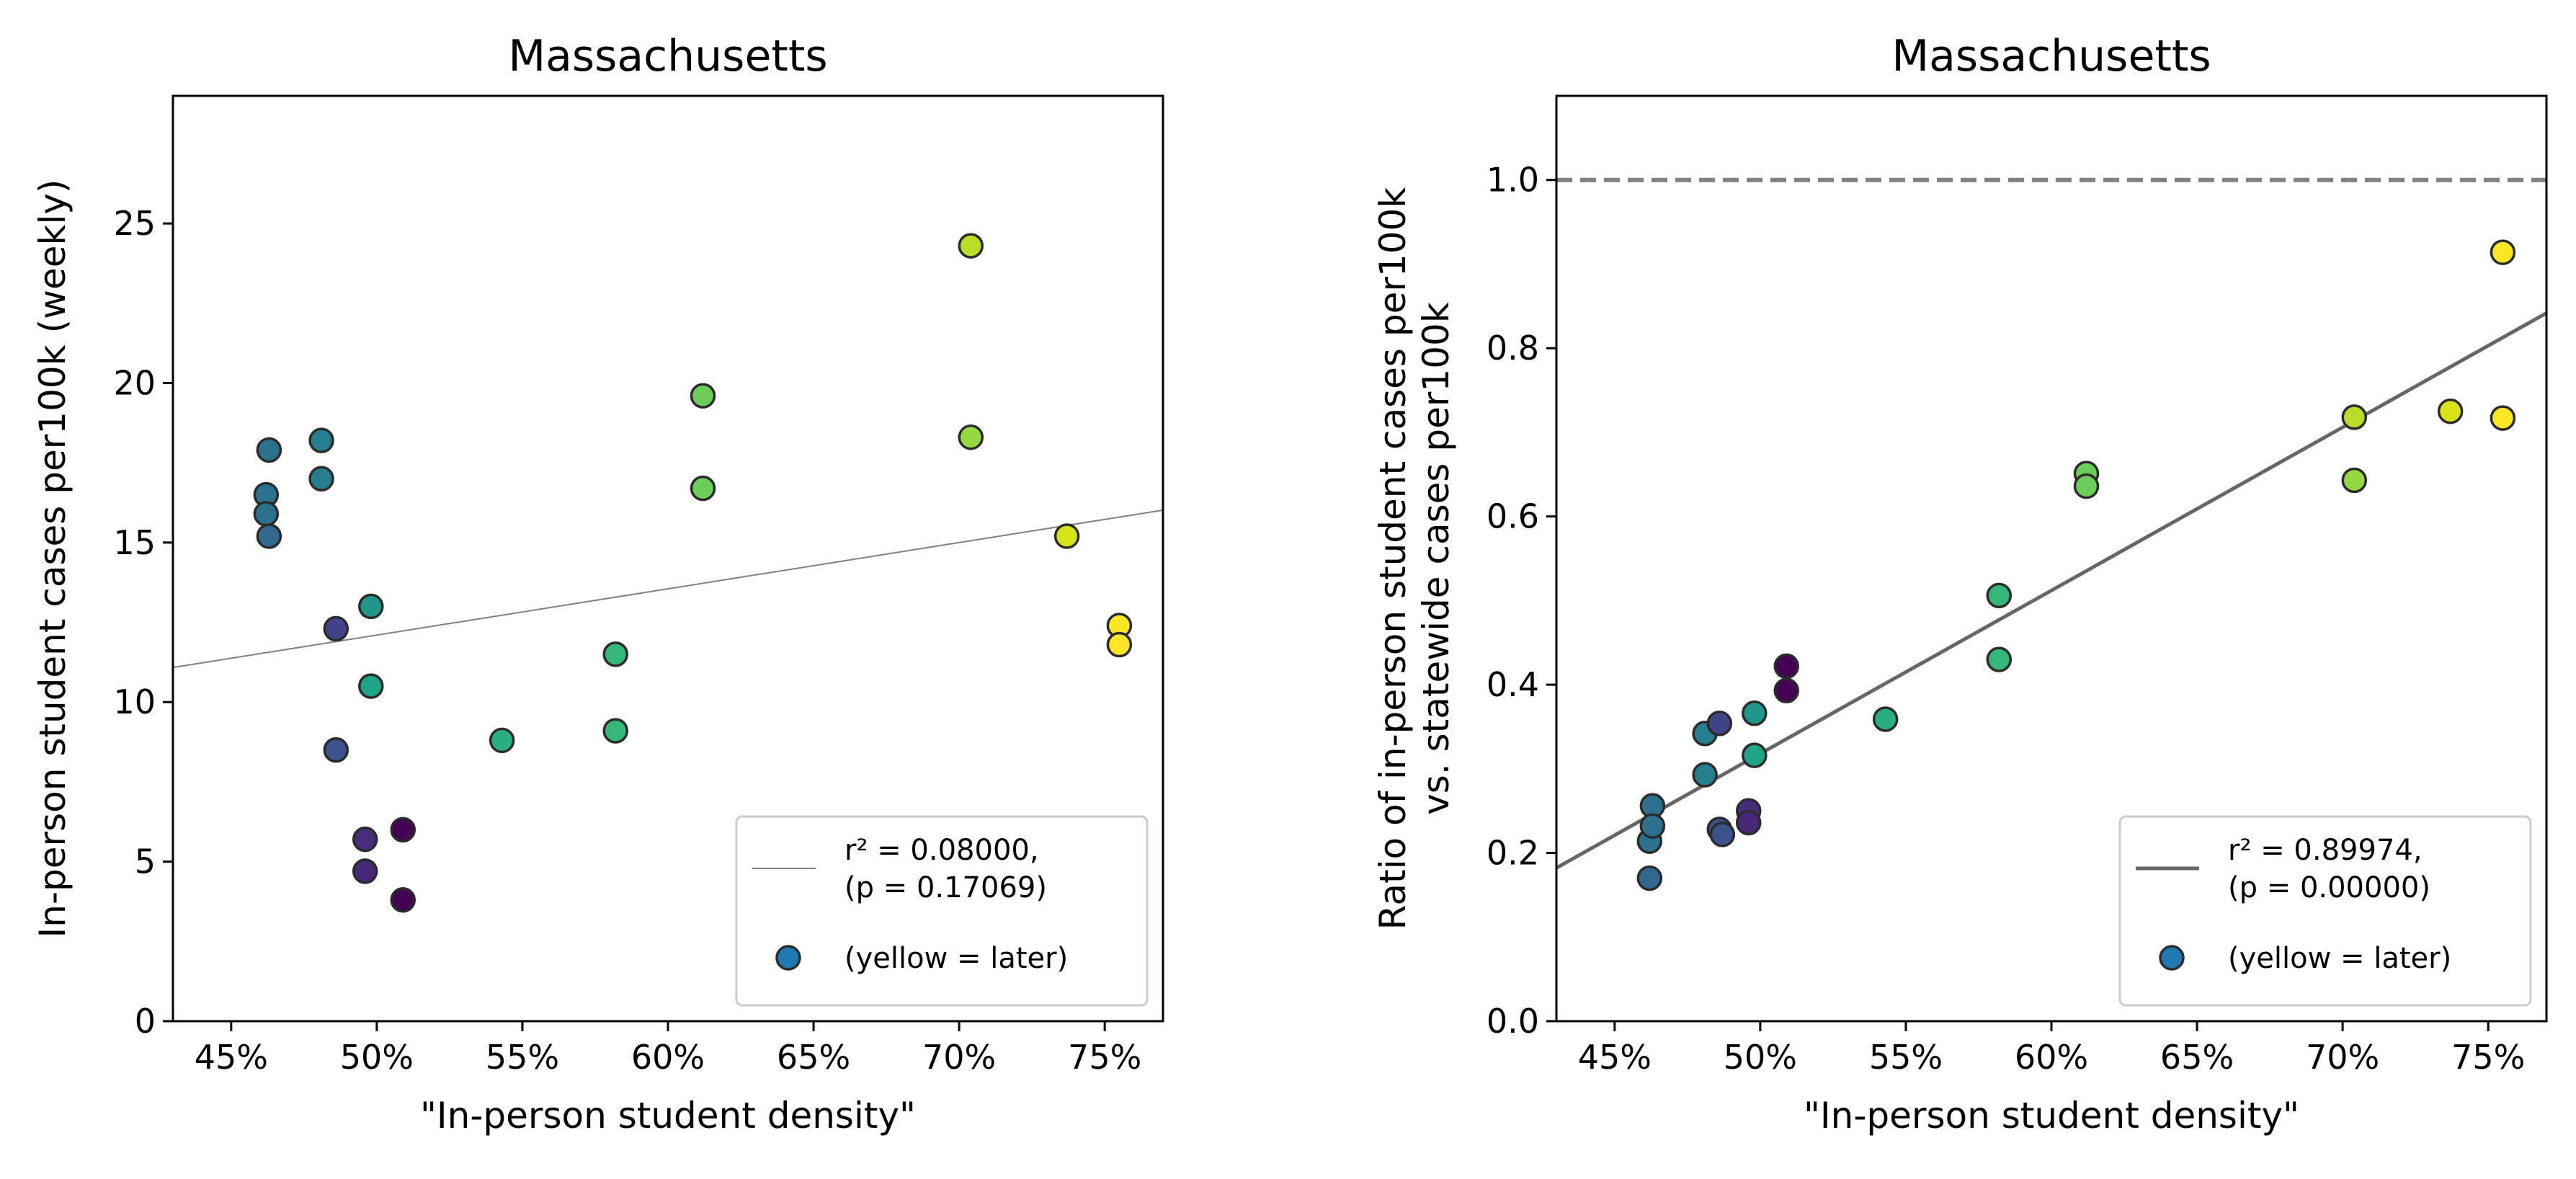  Describe the element at coordinates (1393, 558) in the screenshot. I see `y-axis-label: Ratio of in-person student cases per100k` at that location.